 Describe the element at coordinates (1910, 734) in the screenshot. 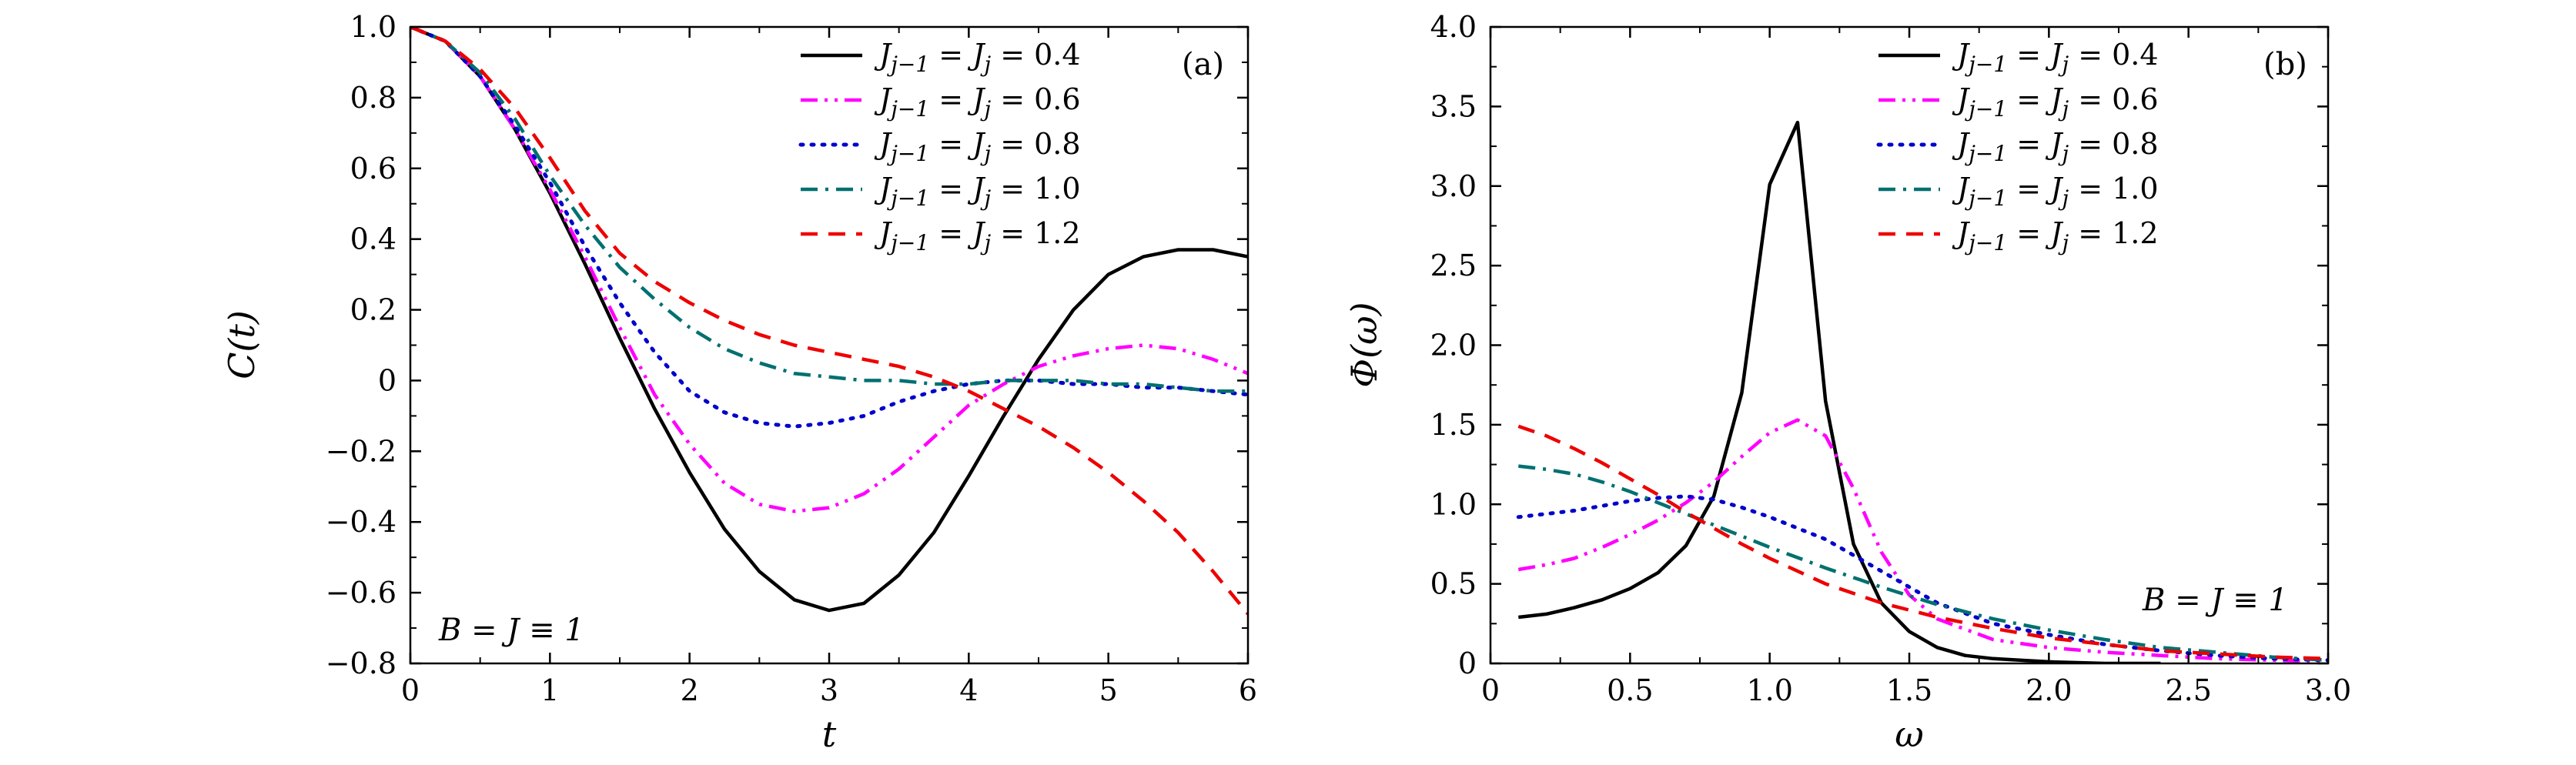

I see `x-axis-label: ω` at that location.